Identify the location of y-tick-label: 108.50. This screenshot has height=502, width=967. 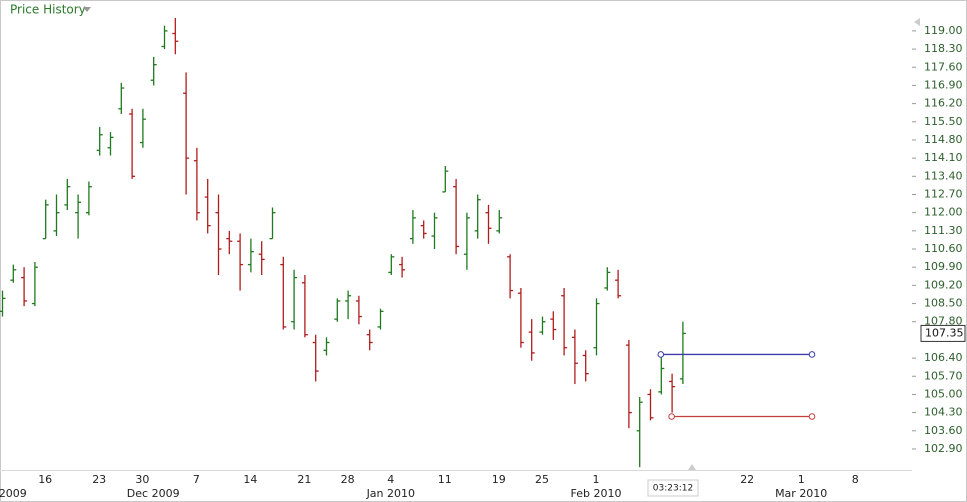
(943, 303).